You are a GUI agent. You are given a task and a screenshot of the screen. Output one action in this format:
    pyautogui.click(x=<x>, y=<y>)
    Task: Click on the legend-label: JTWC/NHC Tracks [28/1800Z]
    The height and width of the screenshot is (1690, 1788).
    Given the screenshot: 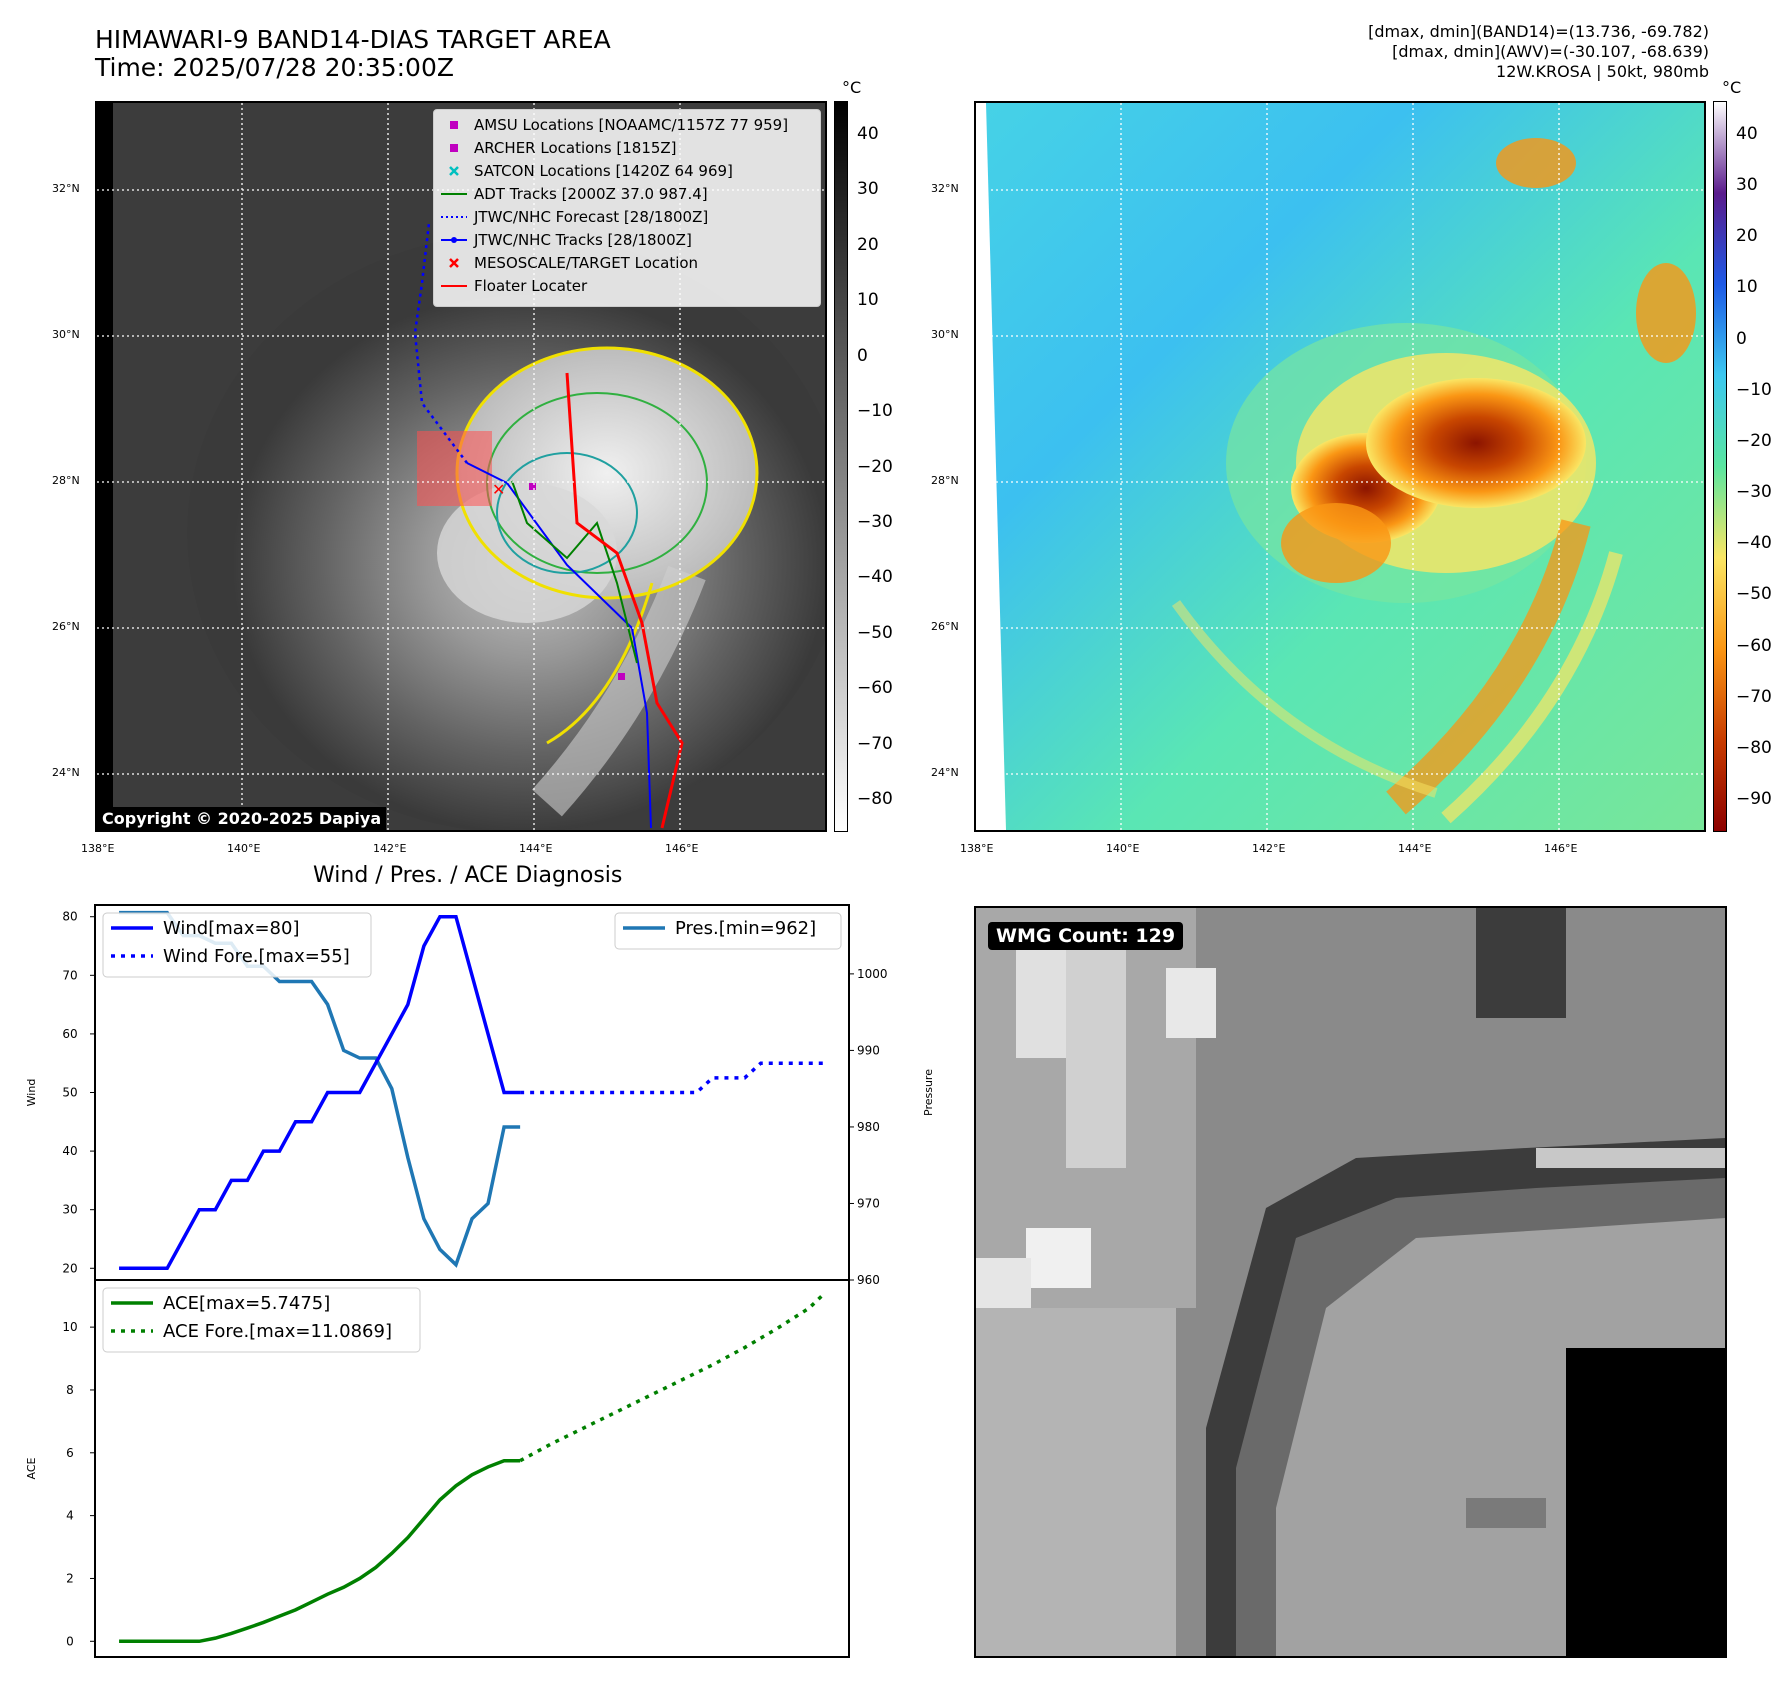 What is the action you would take?
    pyautogui.click(x=583, y=239)
    